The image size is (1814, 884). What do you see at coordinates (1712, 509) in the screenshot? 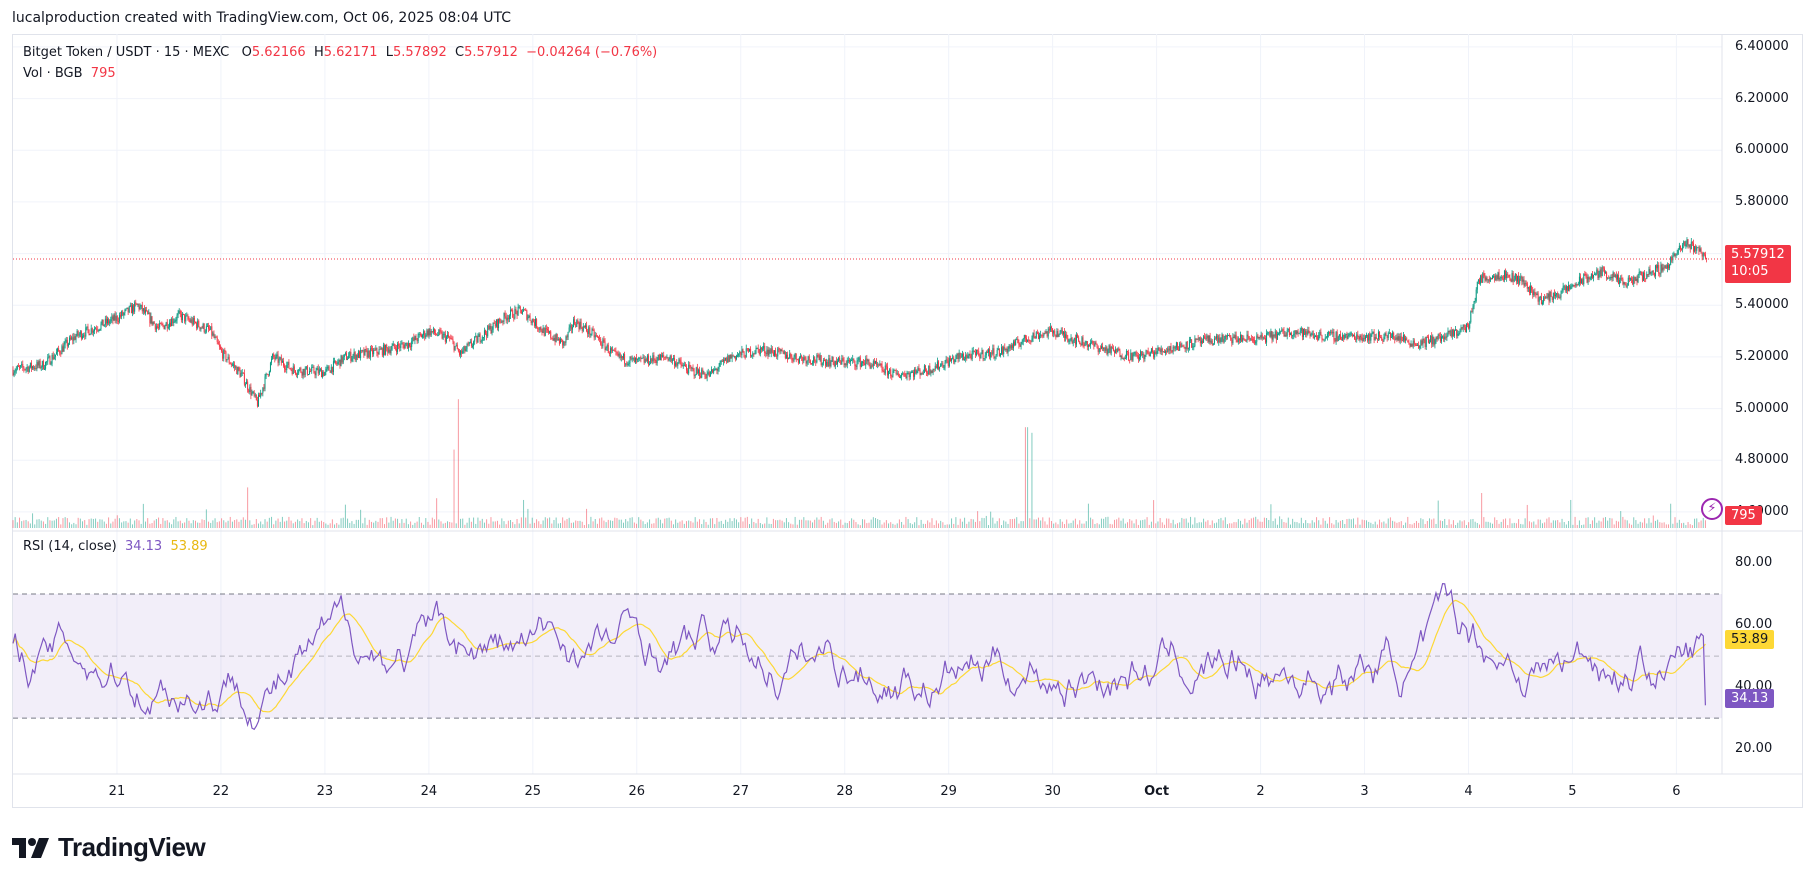
I see `lightning-icon: ⚡` at bounding box center [1712, 509].